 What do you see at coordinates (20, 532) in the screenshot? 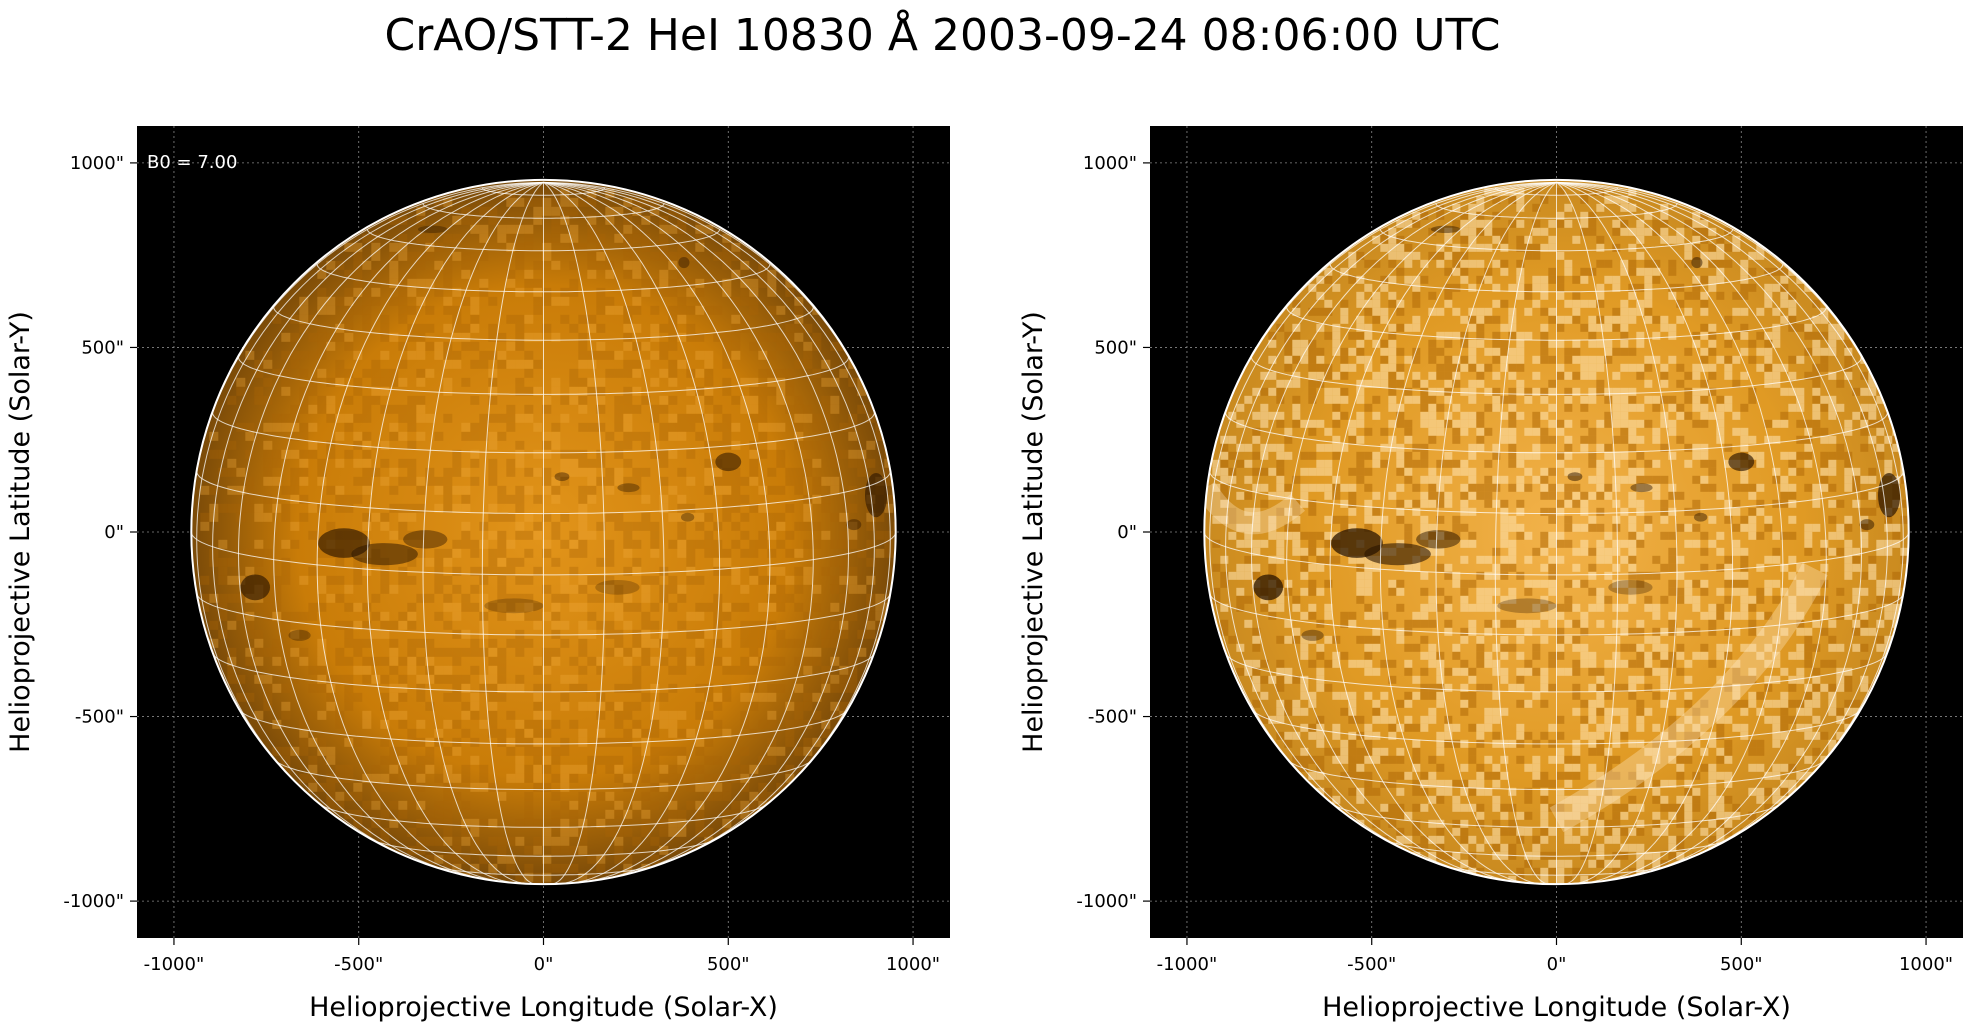
I see `y-axis-label: Helioprojective Latitude (Solar-Y)` at bounding box center [20, 532].